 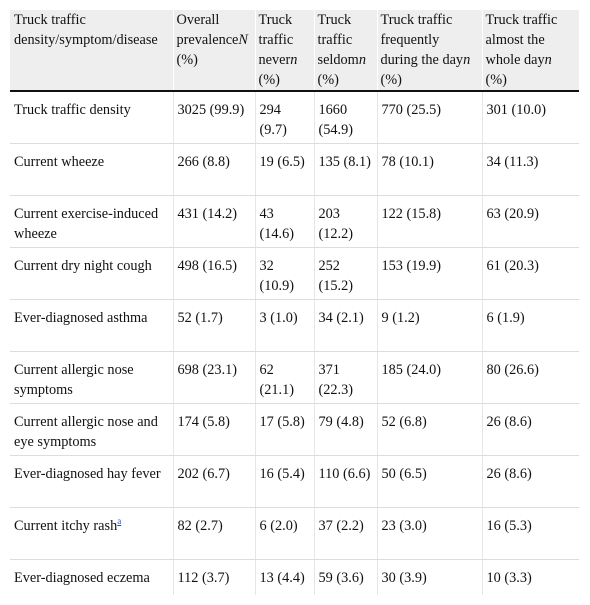 What do you see at coordinates (213, 577) in the screenshot?
I see `cell-overall: 112 (3.7)` at bounding box center [213, 577].